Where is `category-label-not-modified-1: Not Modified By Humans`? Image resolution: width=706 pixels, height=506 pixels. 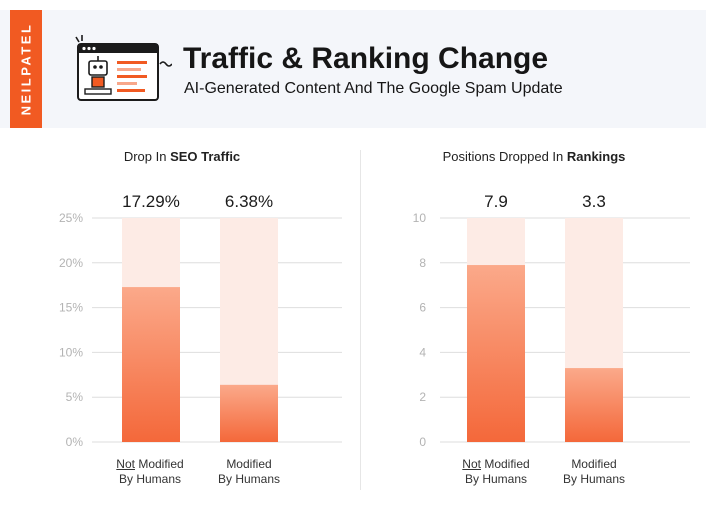
category-label-not-modified-1: Not Modified By Humans is located at coordinates (150, 471).